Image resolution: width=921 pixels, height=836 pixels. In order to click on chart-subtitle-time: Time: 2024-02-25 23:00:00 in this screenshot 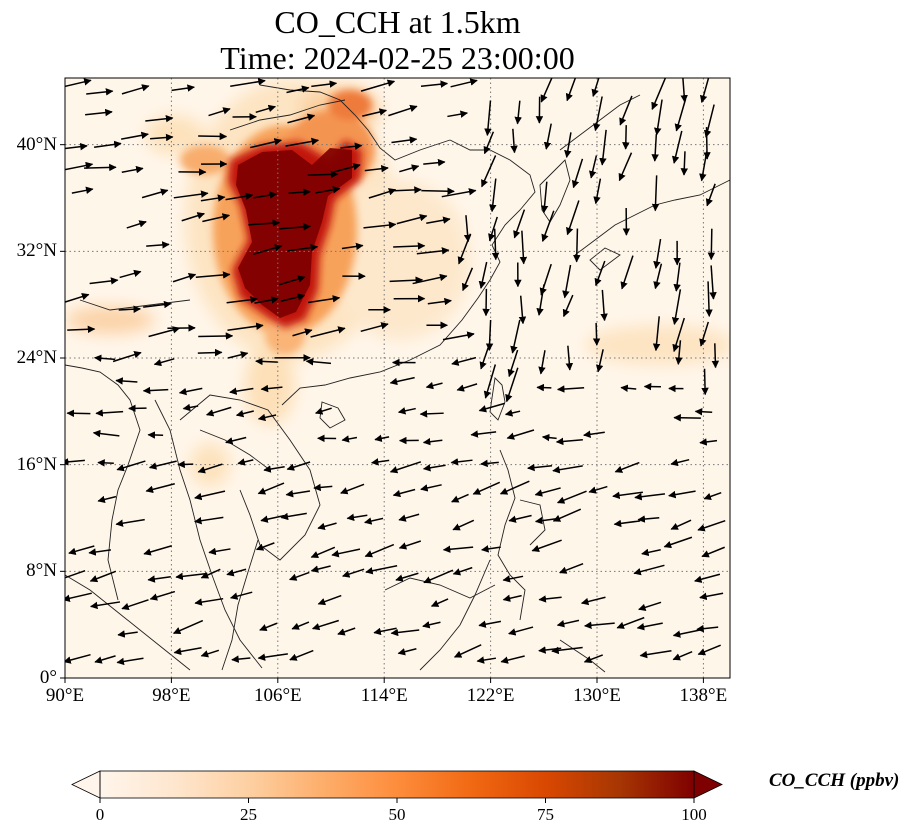, I will do `click(397, 58)`.